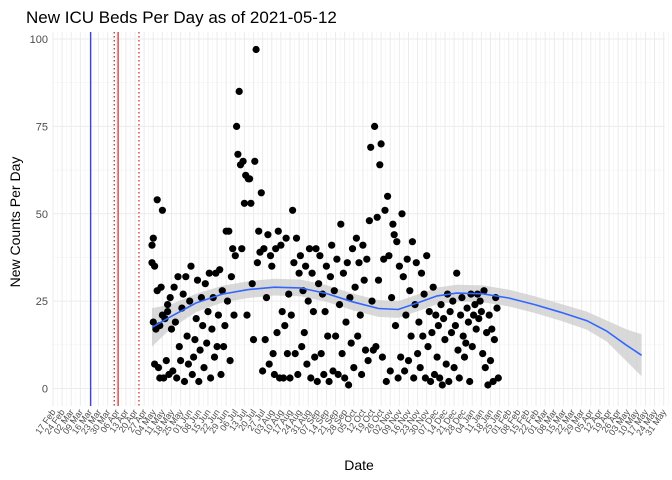 Image resolution: width=672 pixels, height=480 pixels. I want to click on y-axis-ticks: 0 25 50 75 100, so click(39, 215).